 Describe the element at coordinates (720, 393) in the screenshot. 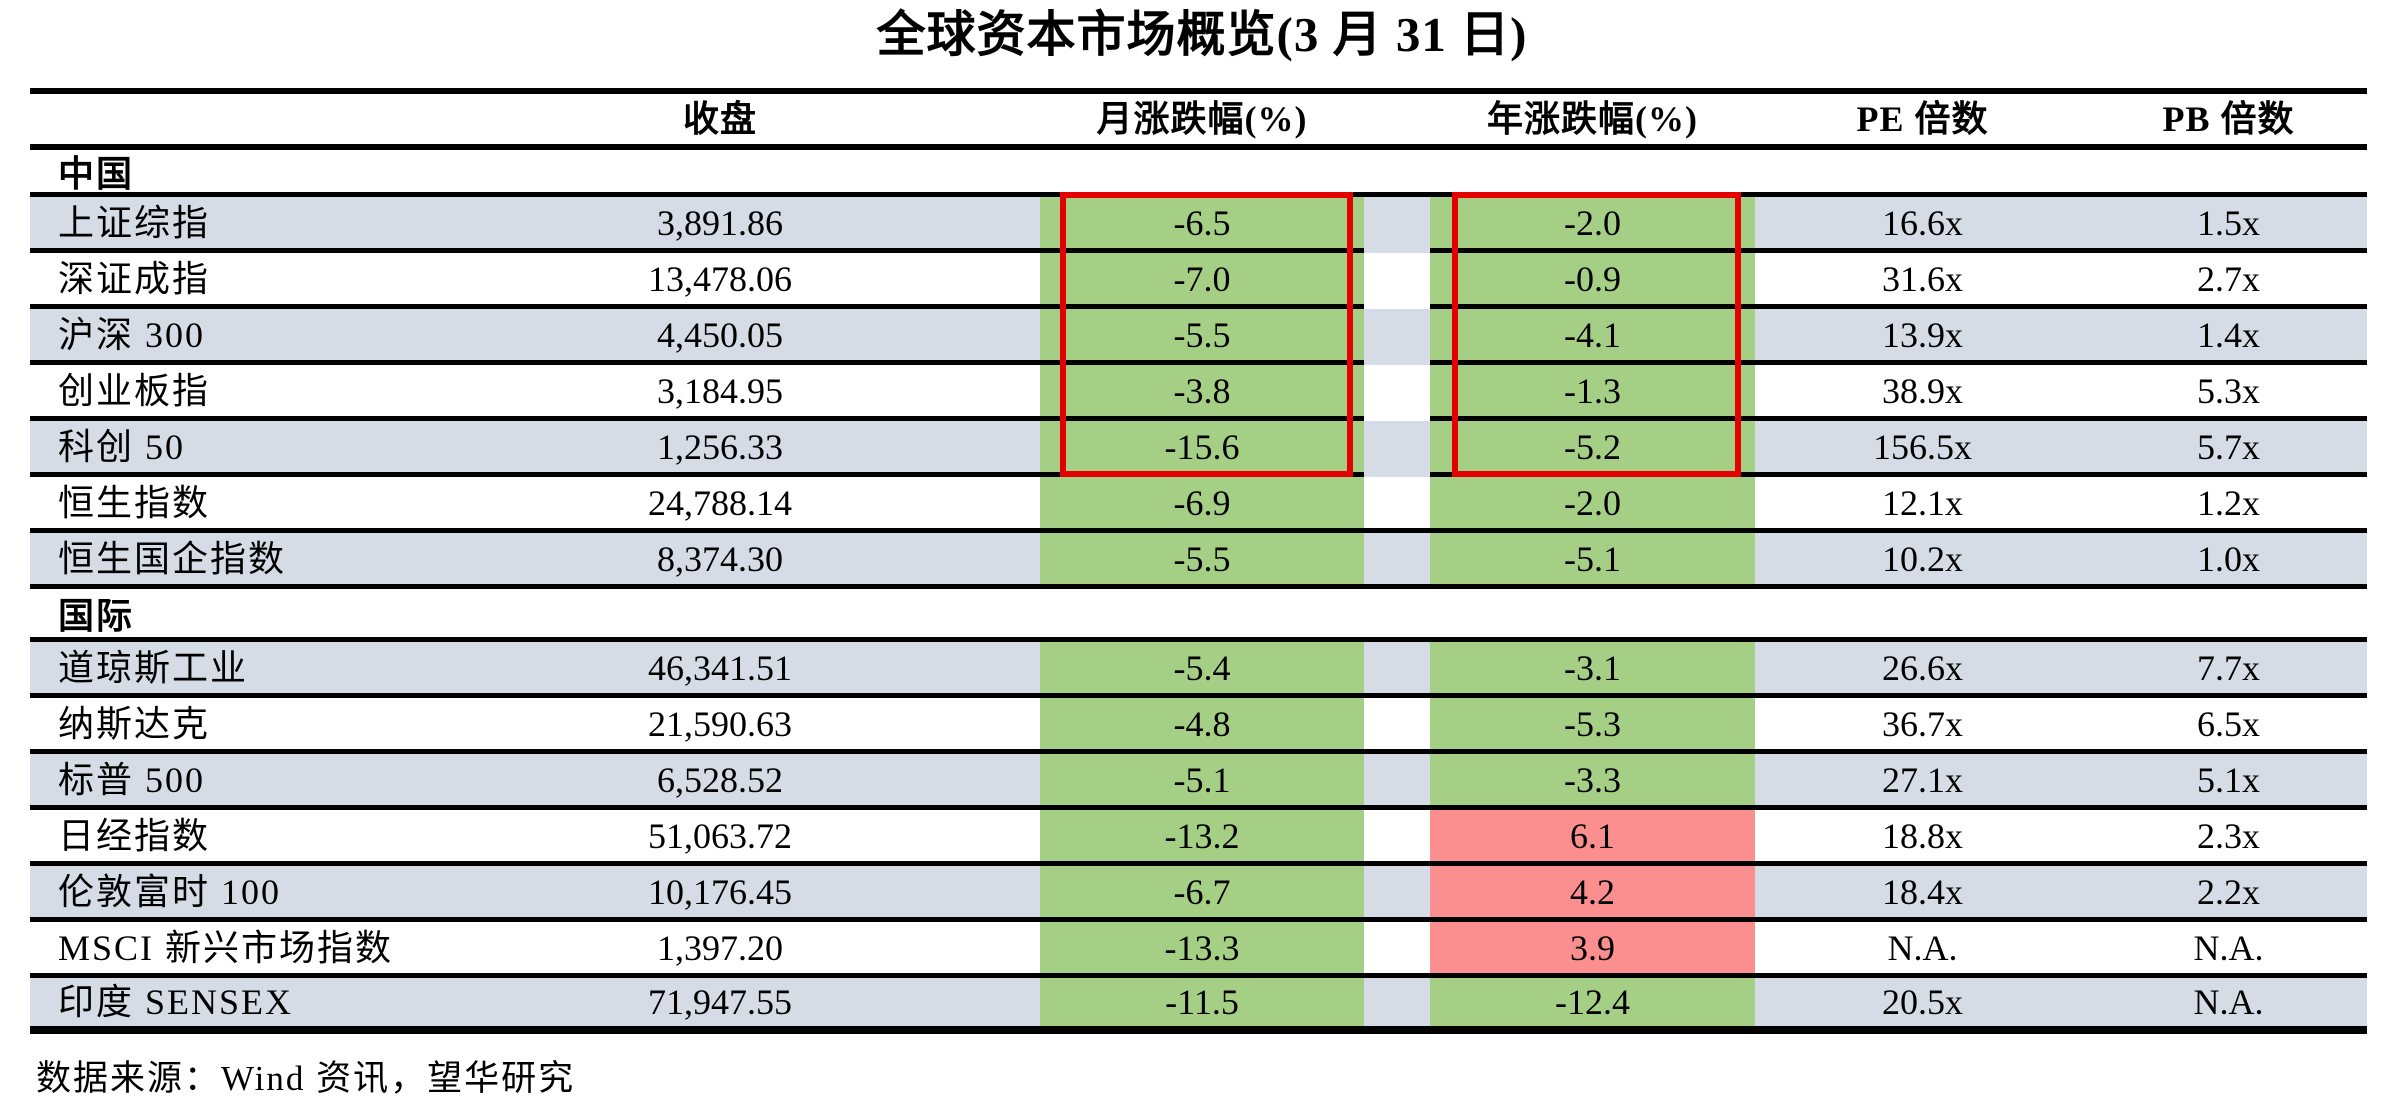

I see `close-value: 3,184.95` at that location.